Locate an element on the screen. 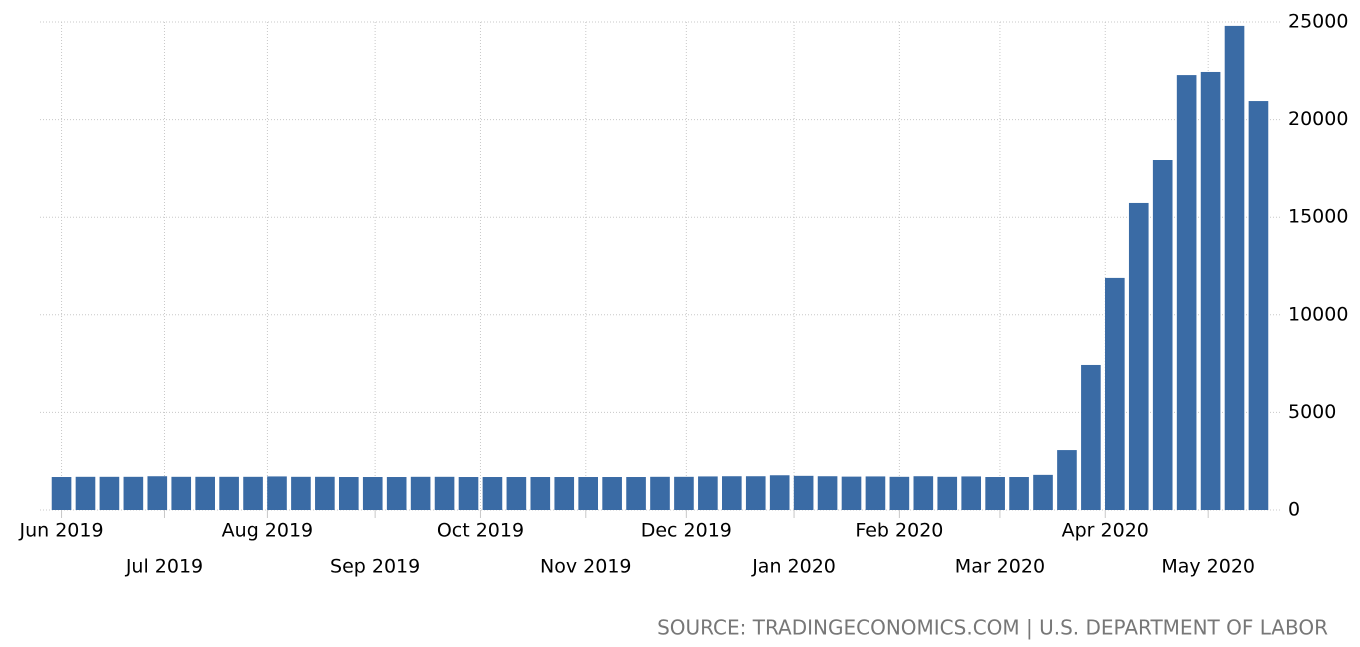  y-tick-label: 5000 is located at coordinates (1312, 412).